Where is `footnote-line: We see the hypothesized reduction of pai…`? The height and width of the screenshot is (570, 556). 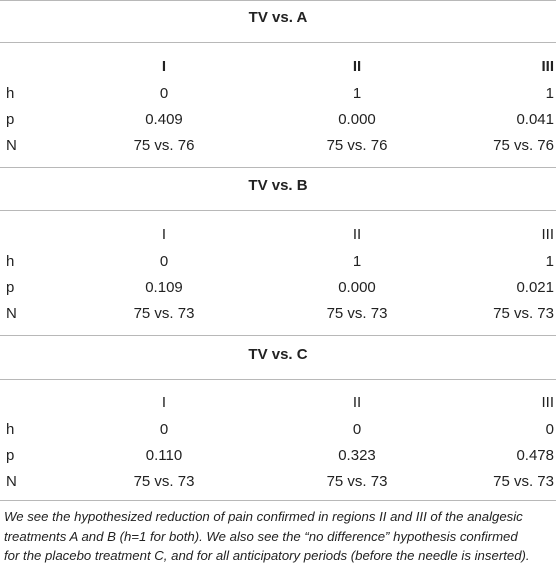 footnote-line: We see the hypothesized reduction of pai… is located at coordinates (263, 516).